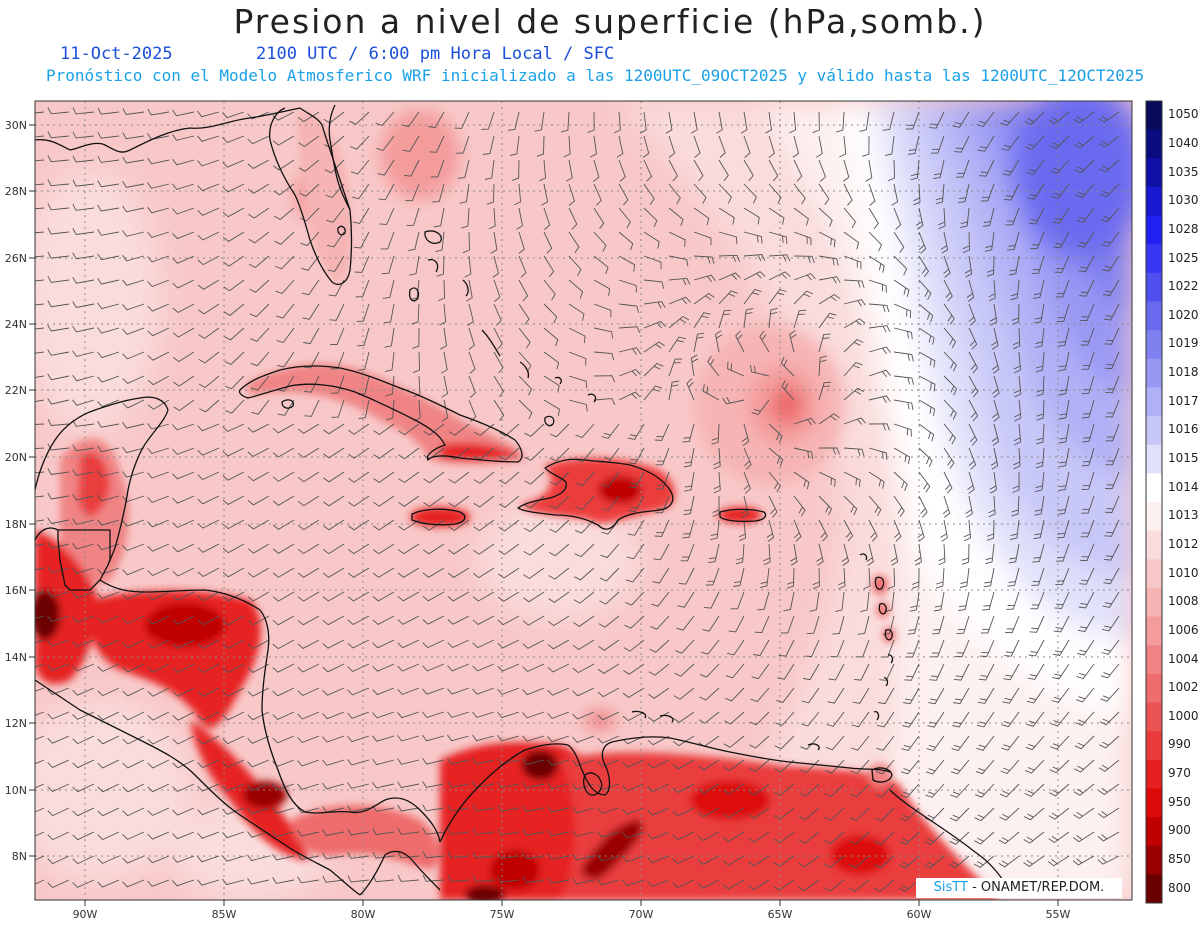  Describe the element at coordinates (950, 887) in the screenshot. I see `credit-brand: SisTT` at that location.